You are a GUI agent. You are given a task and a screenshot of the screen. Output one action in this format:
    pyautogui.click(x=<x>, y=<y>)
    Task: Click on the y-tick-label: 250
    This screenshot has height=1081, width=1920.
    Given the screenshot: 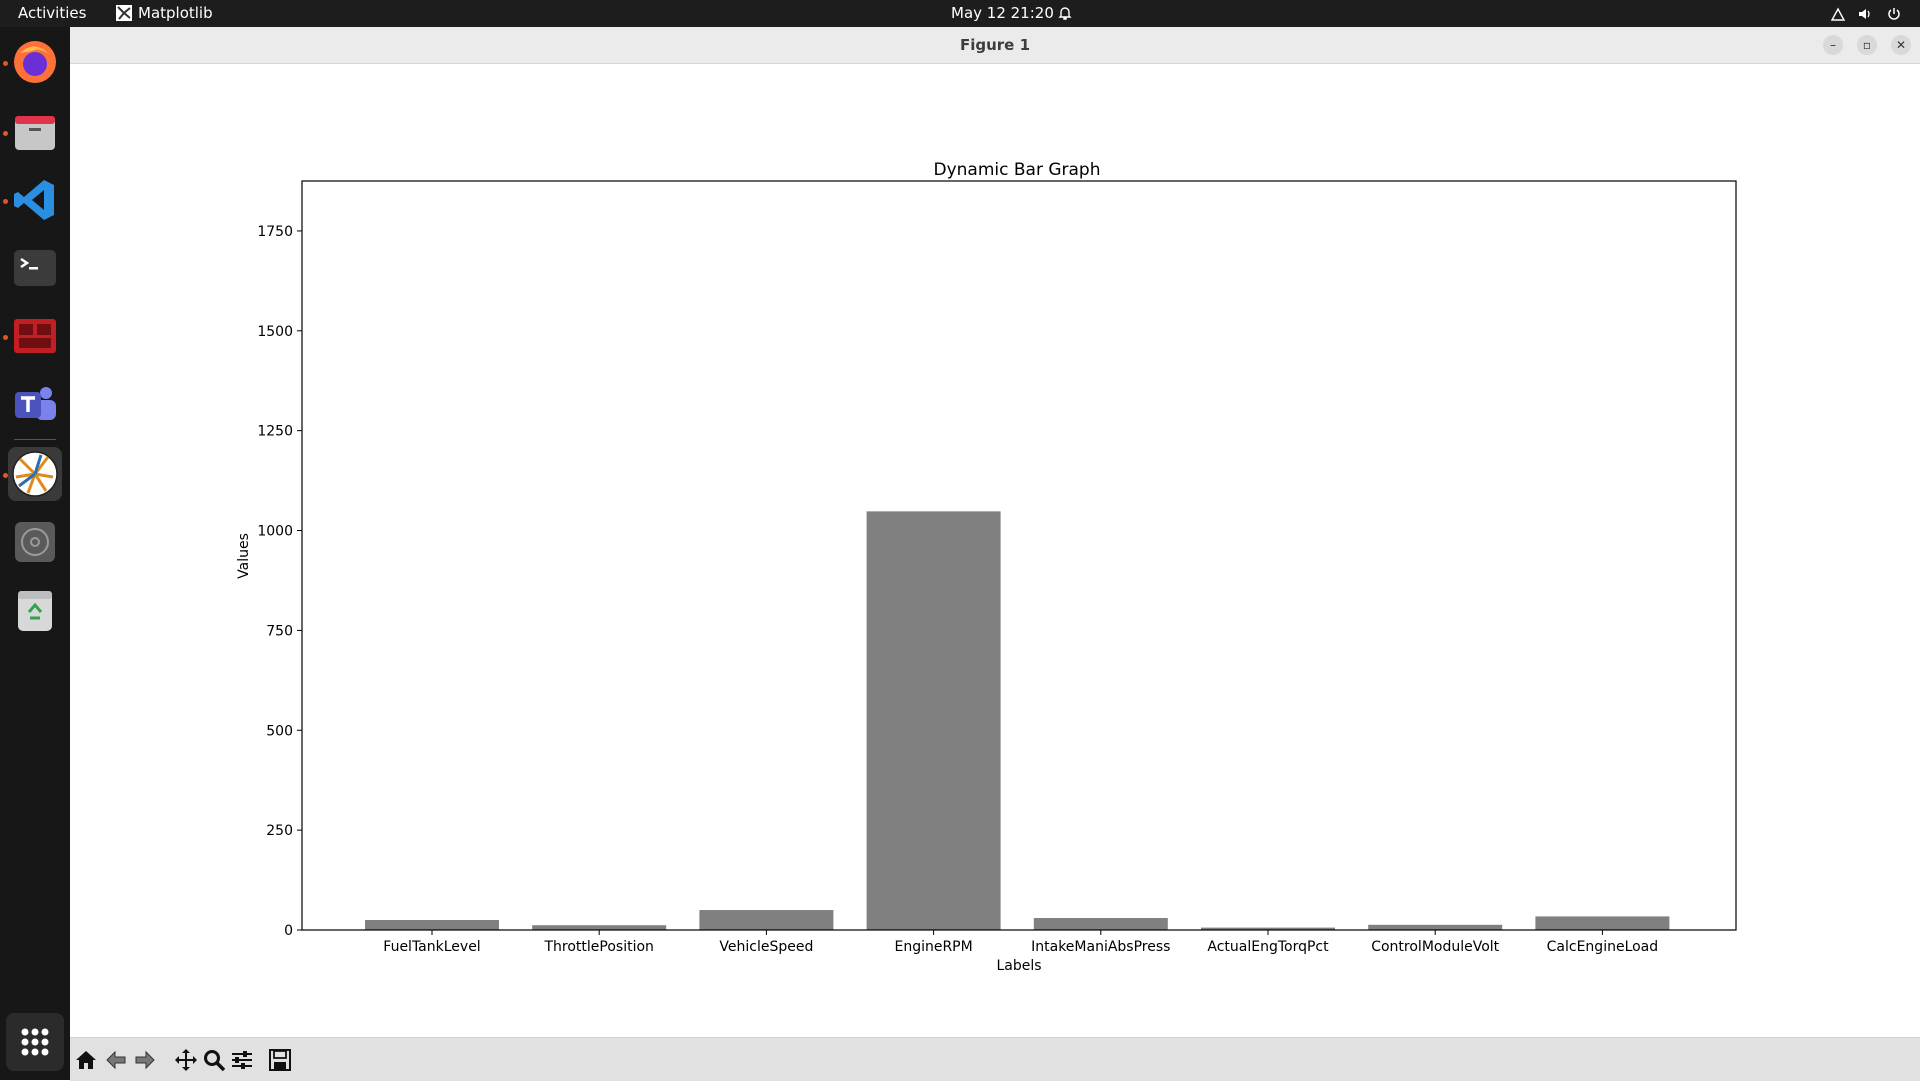 What is the action you would take?
    pyautogui.click(x=279, y=831)
    